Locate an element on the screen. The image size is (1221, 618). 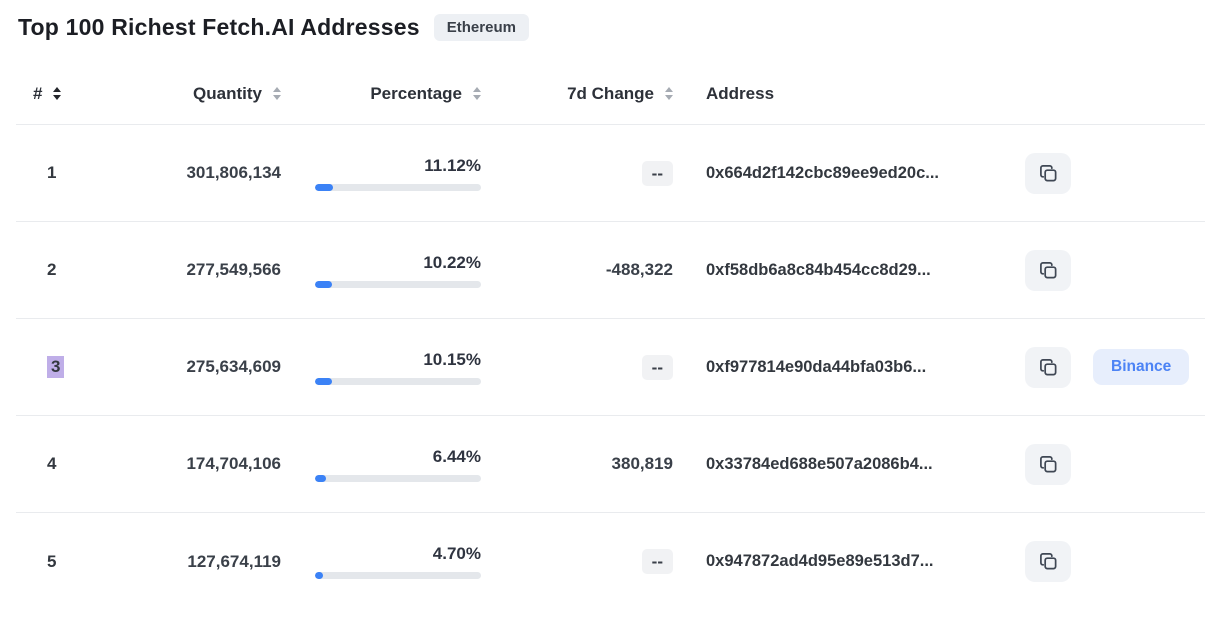
column-change-label: 7d Change is located at coordinates (610, 93).